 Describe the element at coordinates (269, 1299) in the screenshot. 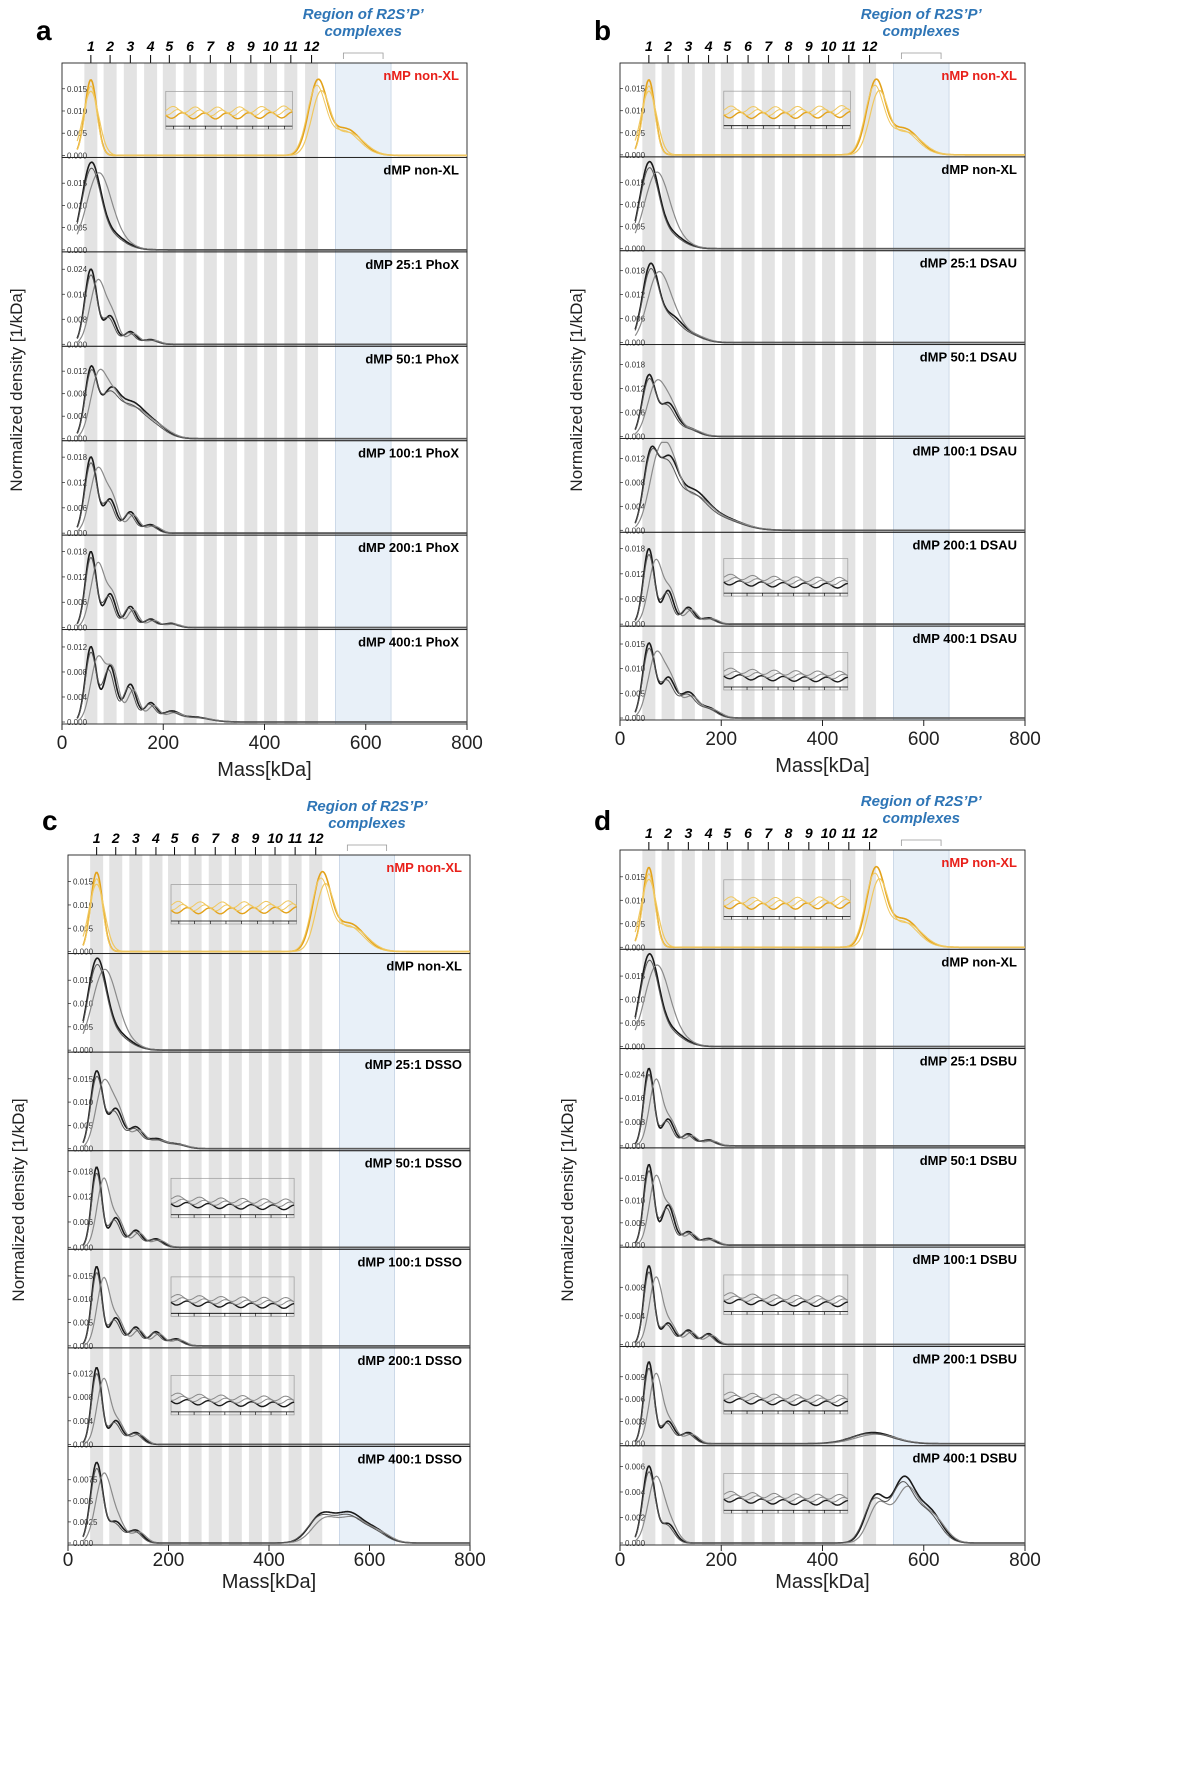

I see `subplot: 0.000 0.005 0.010 0.015 dMP 100:1 DSSO` at that location.